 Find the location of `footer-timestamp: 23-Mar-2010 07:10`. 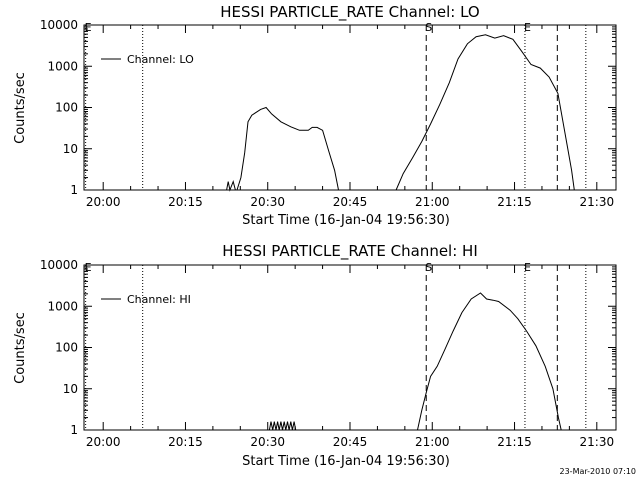

footer-timestamp: 23-Mar-2010 07:10 is located at coordinates (598, 471).